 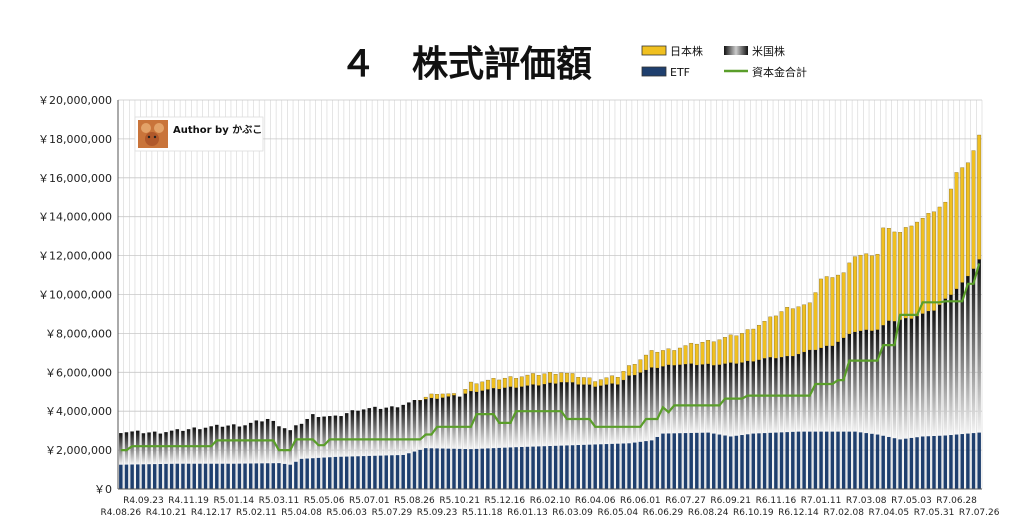 I want to click on x-tick-label: R6.04.06, so click(x=595, y=501).